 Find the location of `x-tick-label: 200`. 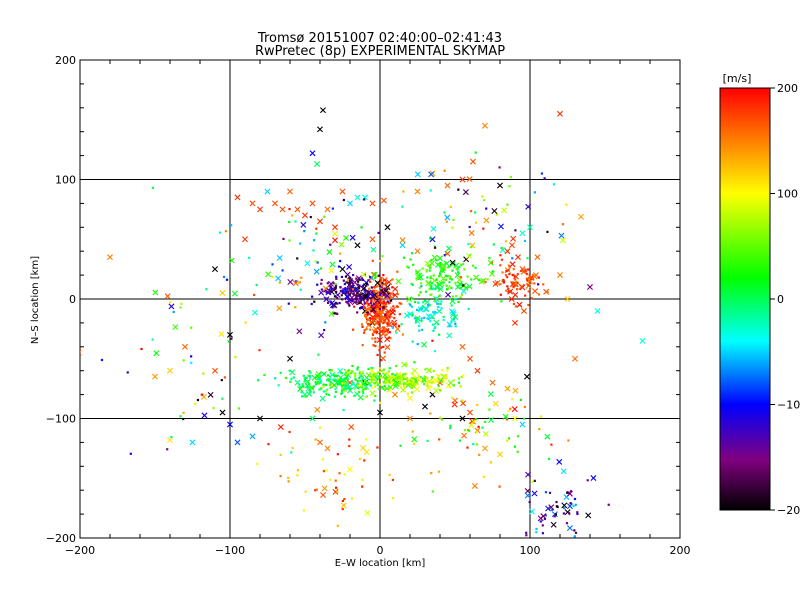

x-tick-label: 200 is located at coordinates (680, 550).